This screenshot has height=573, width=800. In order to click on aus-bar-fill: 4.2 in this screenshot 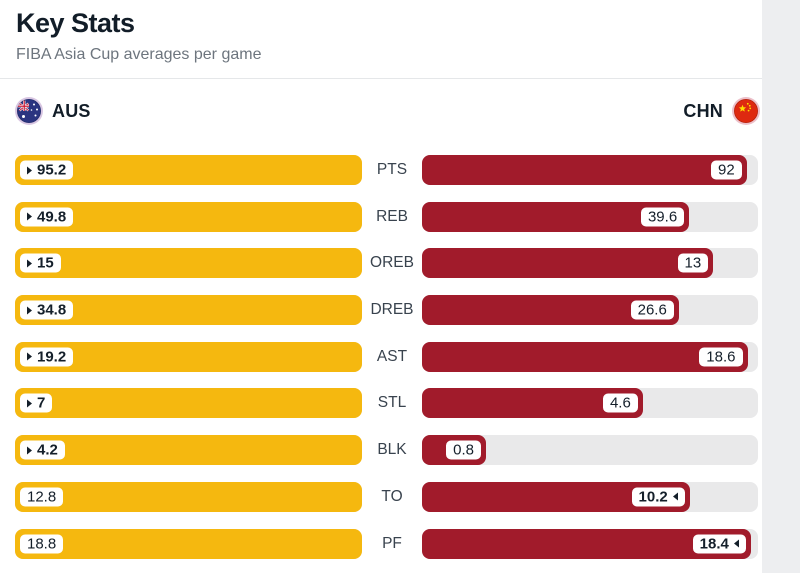, I will do `click(188, 450)`.